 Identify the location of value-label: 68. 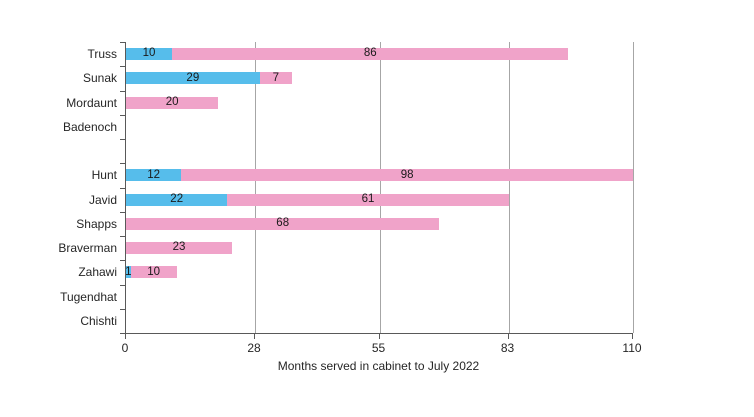
(283, 223).